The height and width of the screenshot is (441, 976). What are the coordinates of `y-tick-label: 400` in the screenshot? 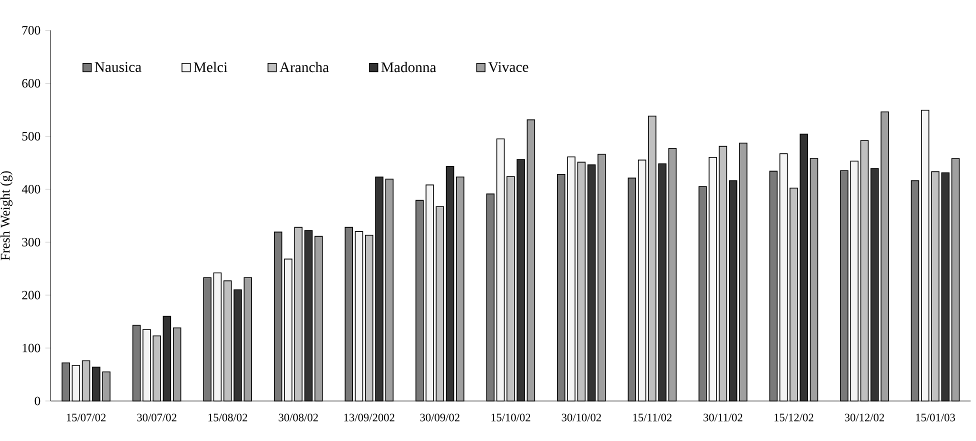 It's located at (31, 189).